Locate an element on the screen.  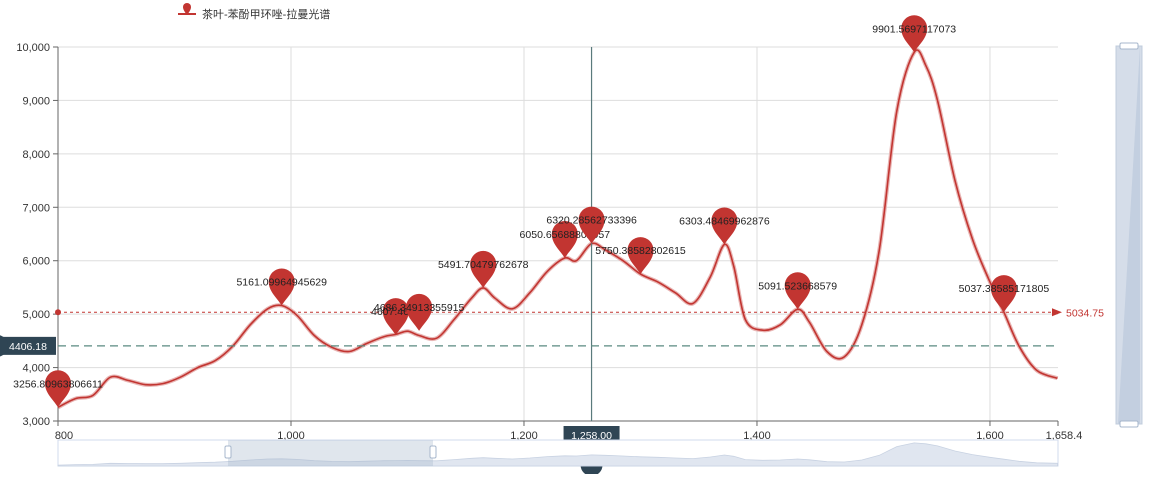
y-tick-label: 9,000 is located at coordinates (36, 101).